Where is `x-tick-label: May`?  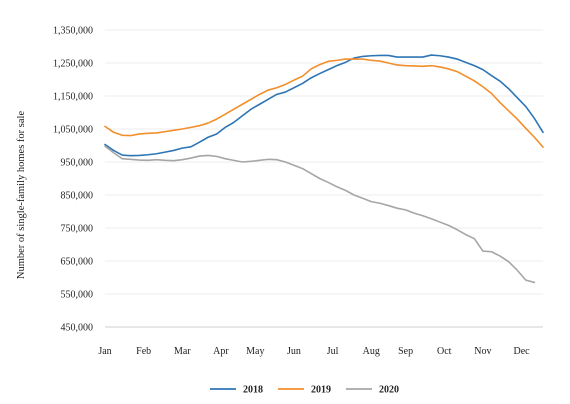
x-tick-label: May is located at coordinates (255, 351).